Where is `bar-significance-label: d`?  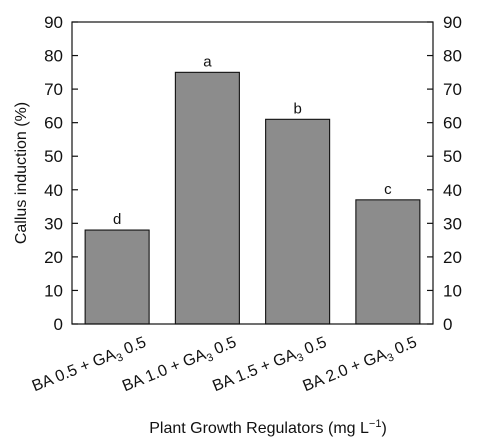 bar-significance-label: d is located at coordinates (117, 219).